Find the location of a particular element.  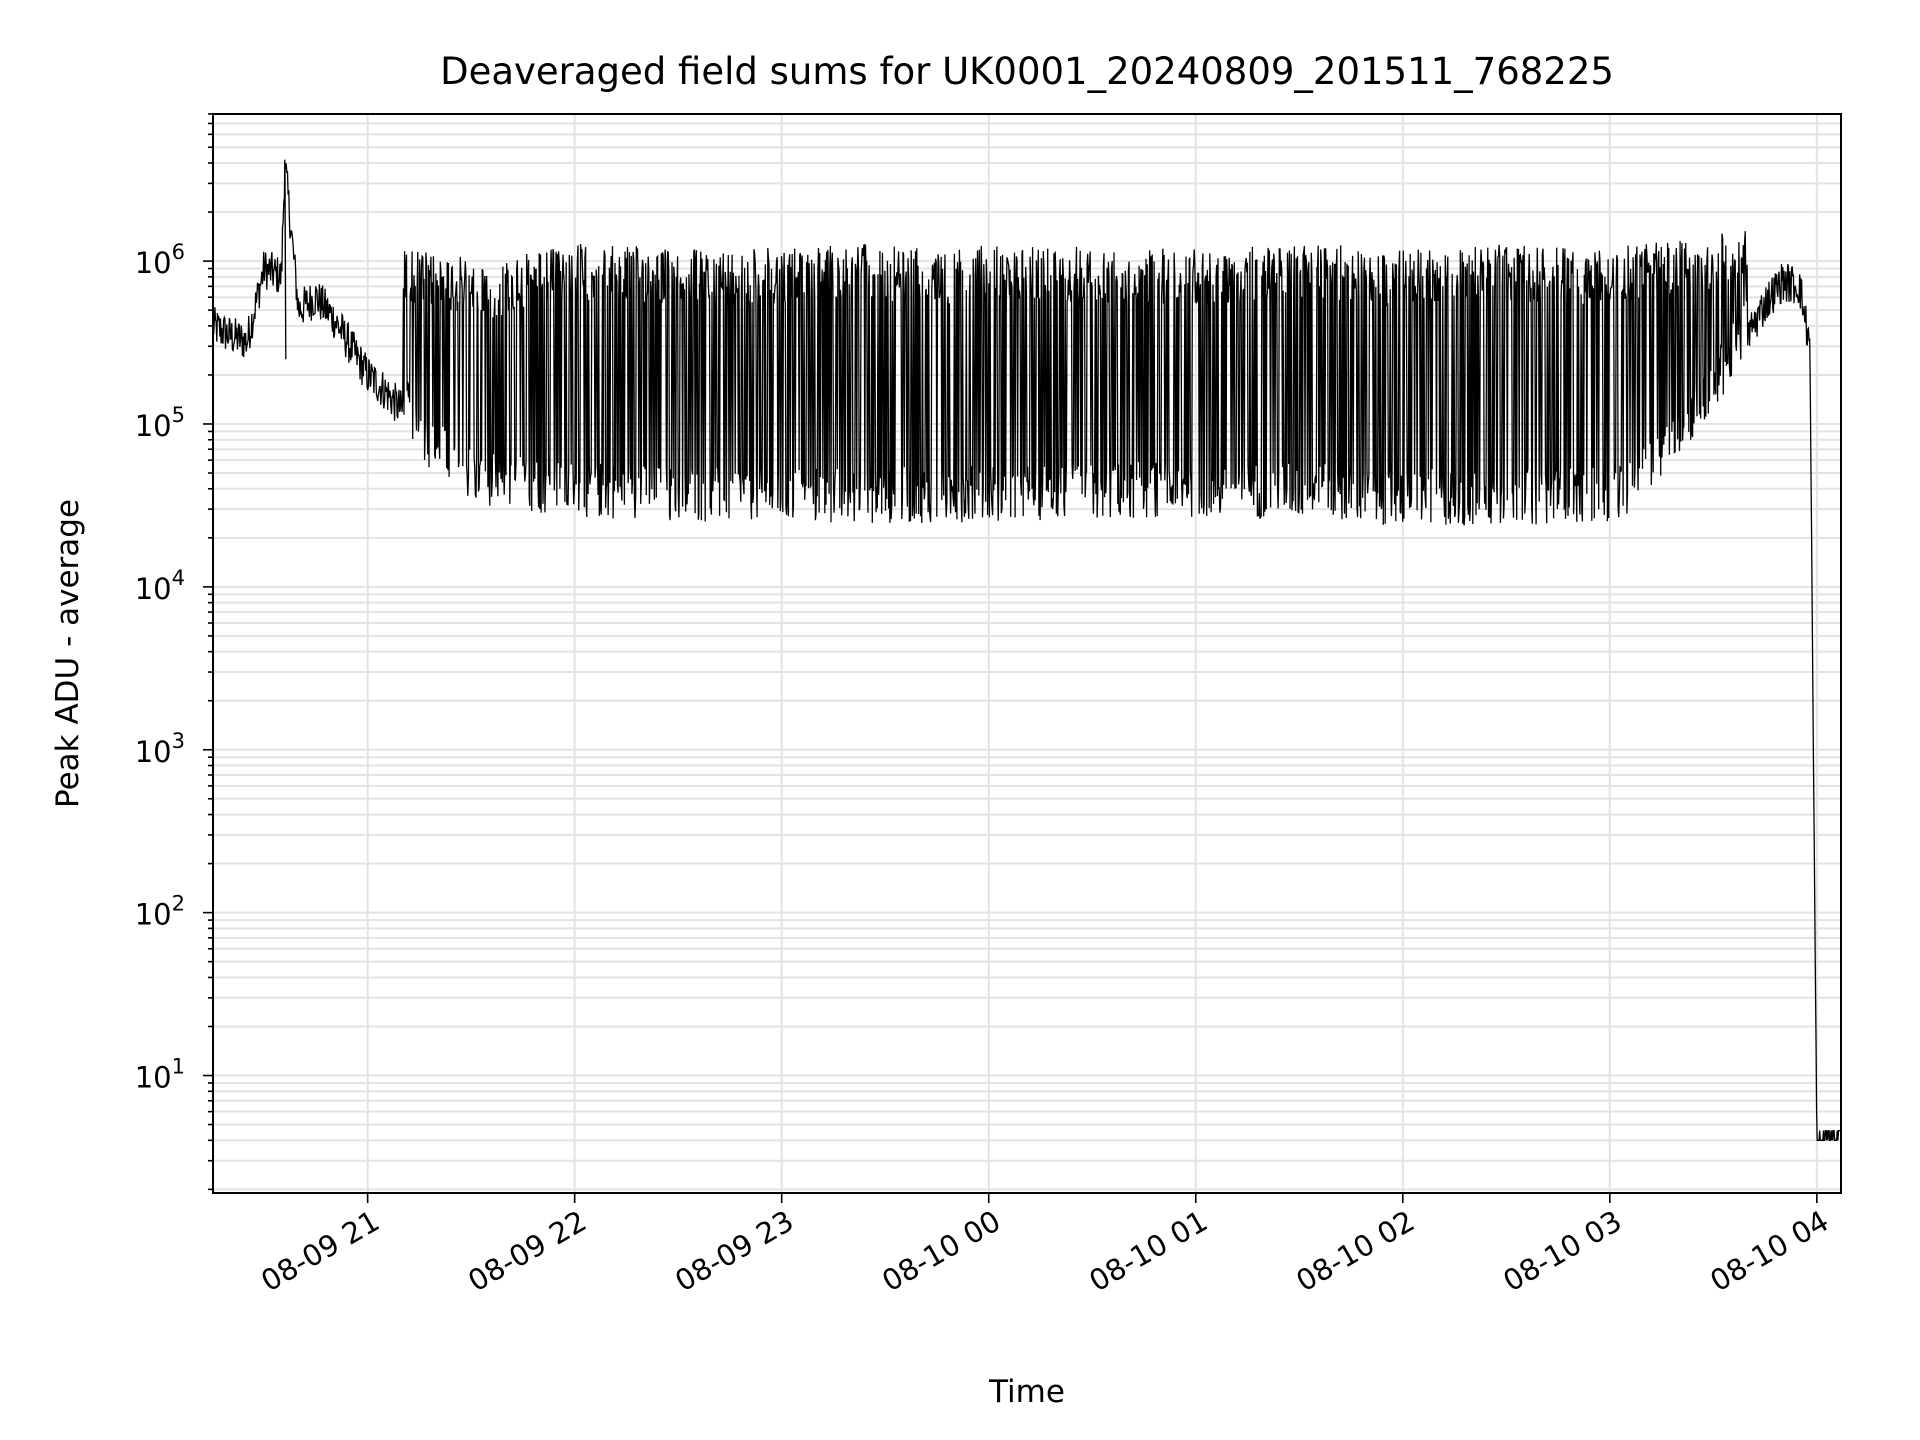

y-tick-label: 10² is located at coordinates (160, 912).